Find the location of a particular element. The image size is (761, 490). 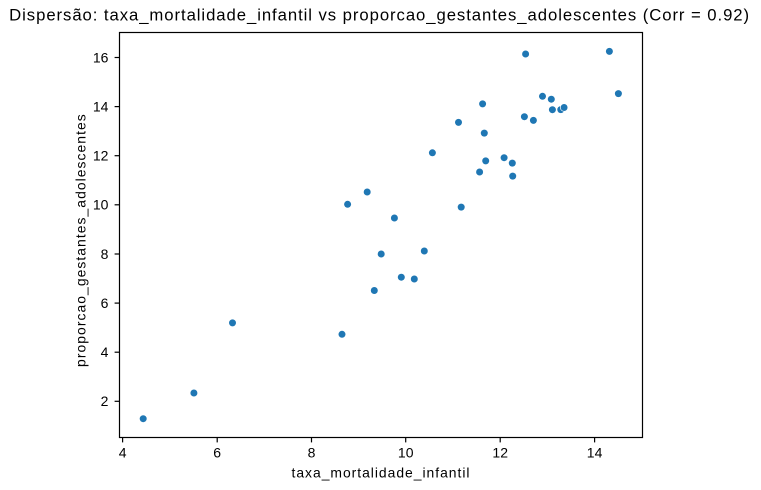

svg-text: 16 is located at coordinates (101, 57).